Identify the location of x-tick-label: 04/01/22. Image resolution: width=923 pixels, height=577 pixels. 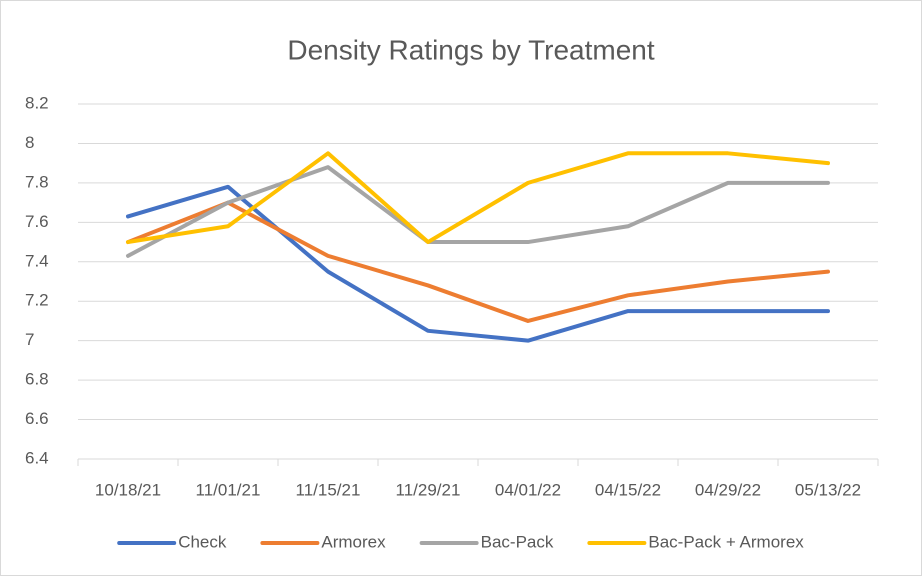
(528, 489).